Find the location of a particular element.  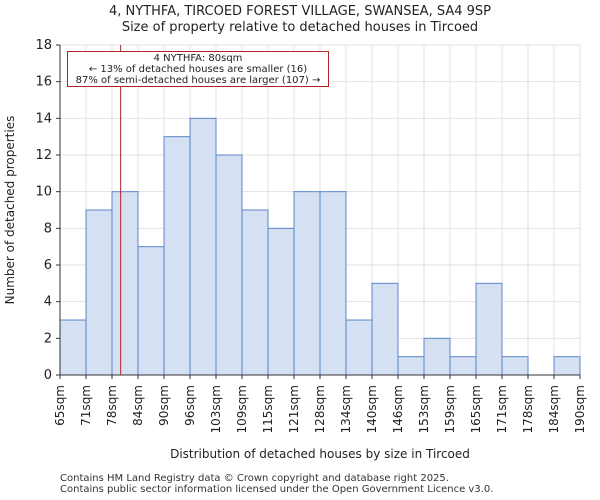

x-tick-label: 134sqm is located at coordinates (346, 409).